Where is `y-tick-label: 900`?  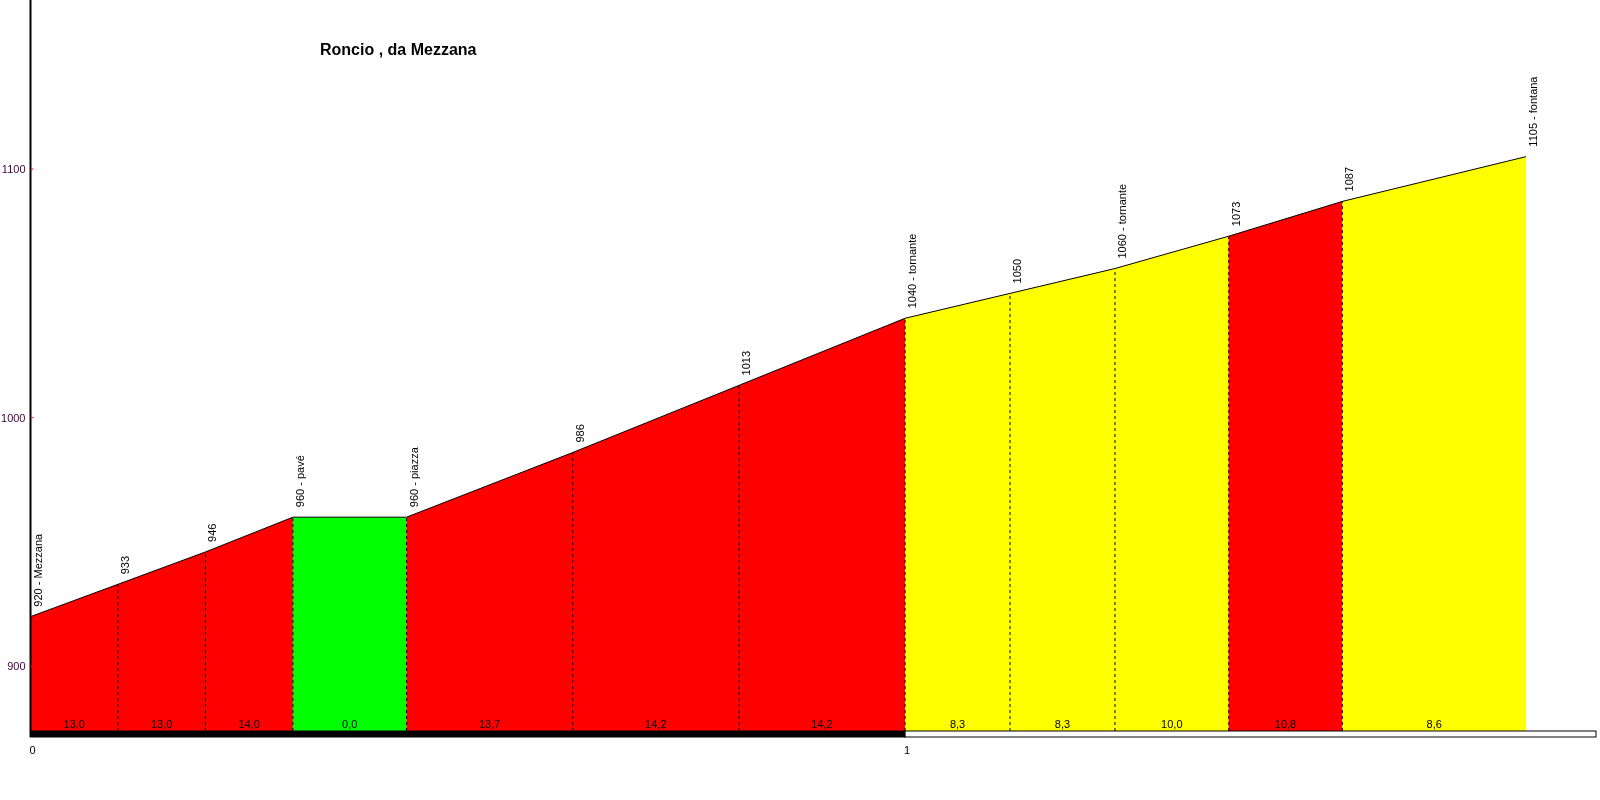 y-tick-label: 900 is located at coordinates (16, 666).